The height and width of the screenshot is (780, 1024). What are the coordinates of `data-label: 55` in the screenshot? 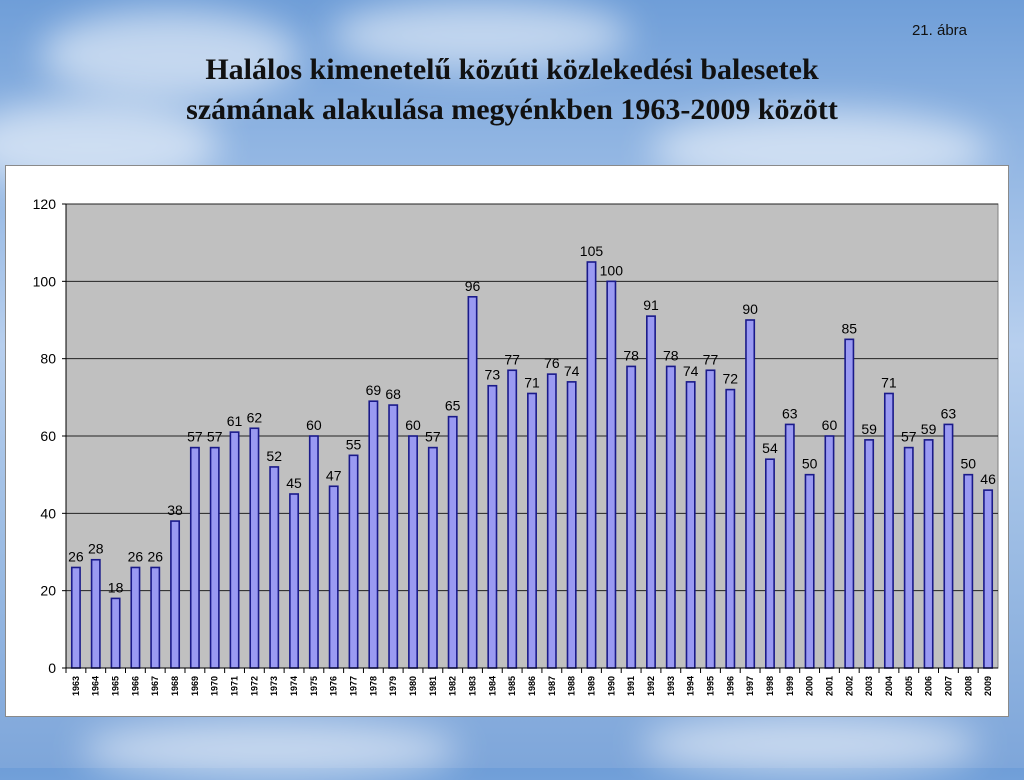 It's located at (354, 444).